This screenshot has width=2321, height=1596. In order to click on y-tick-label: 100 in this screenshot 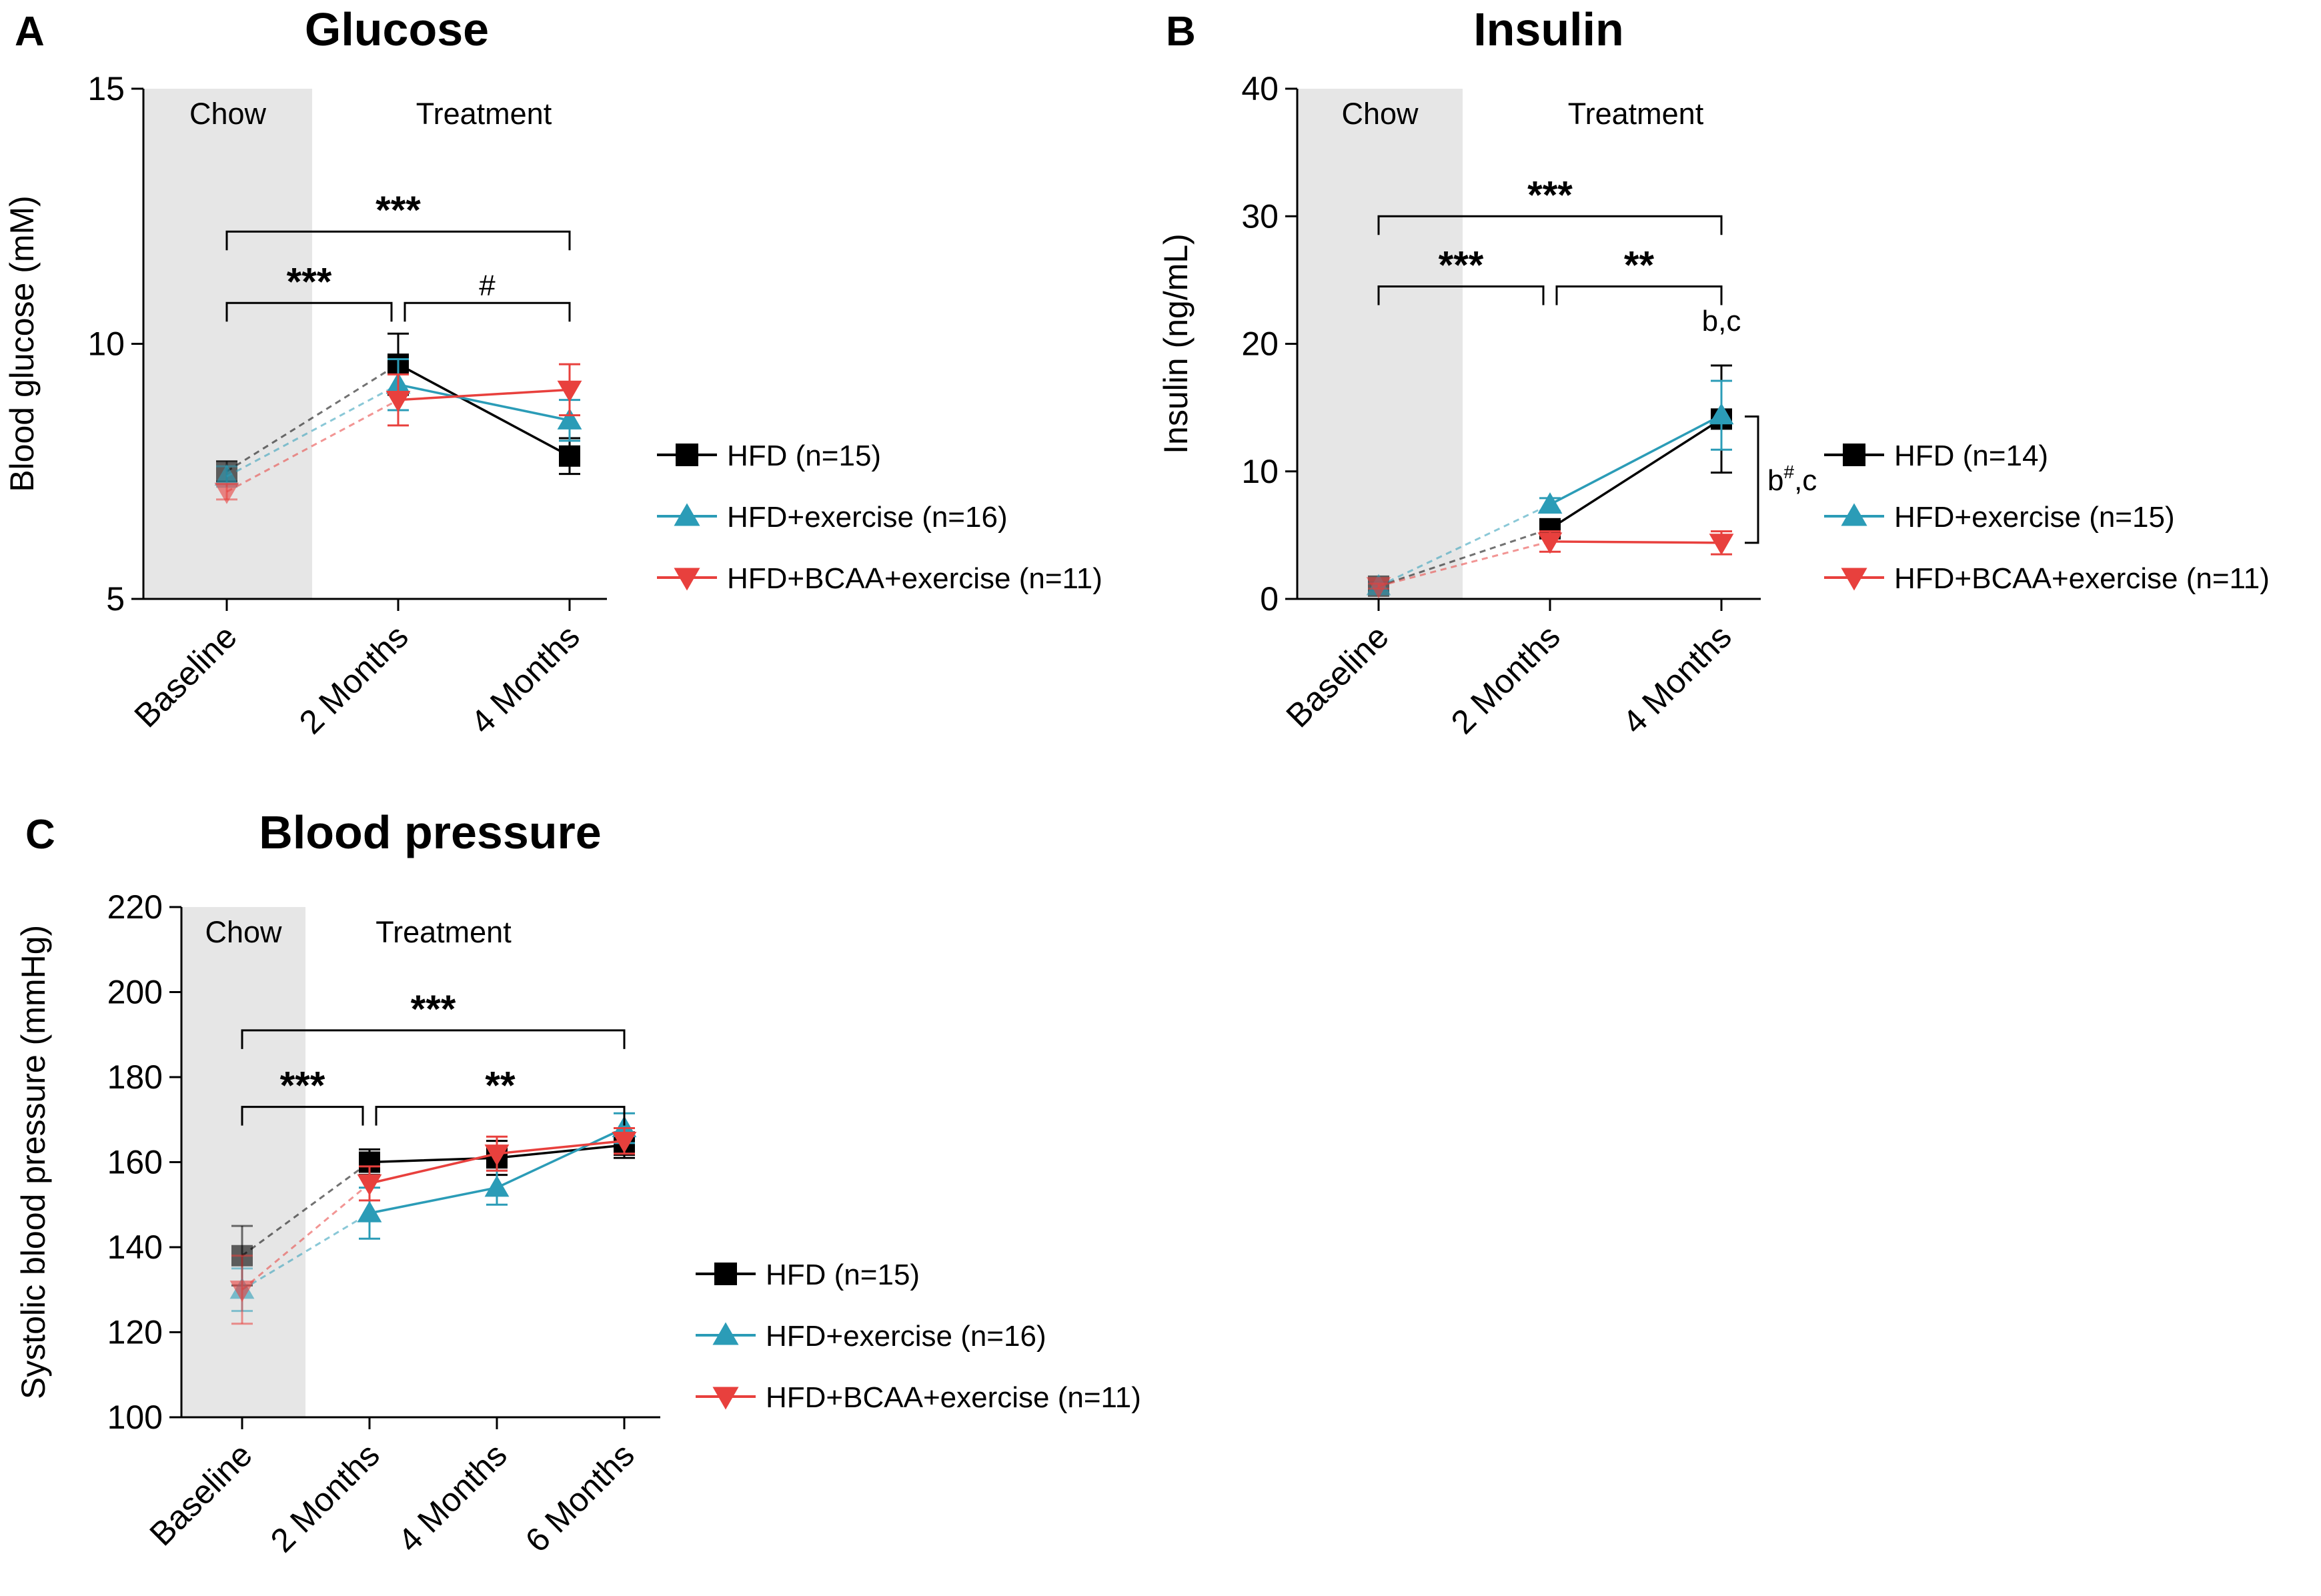, I will do `click(135, 1417)`.